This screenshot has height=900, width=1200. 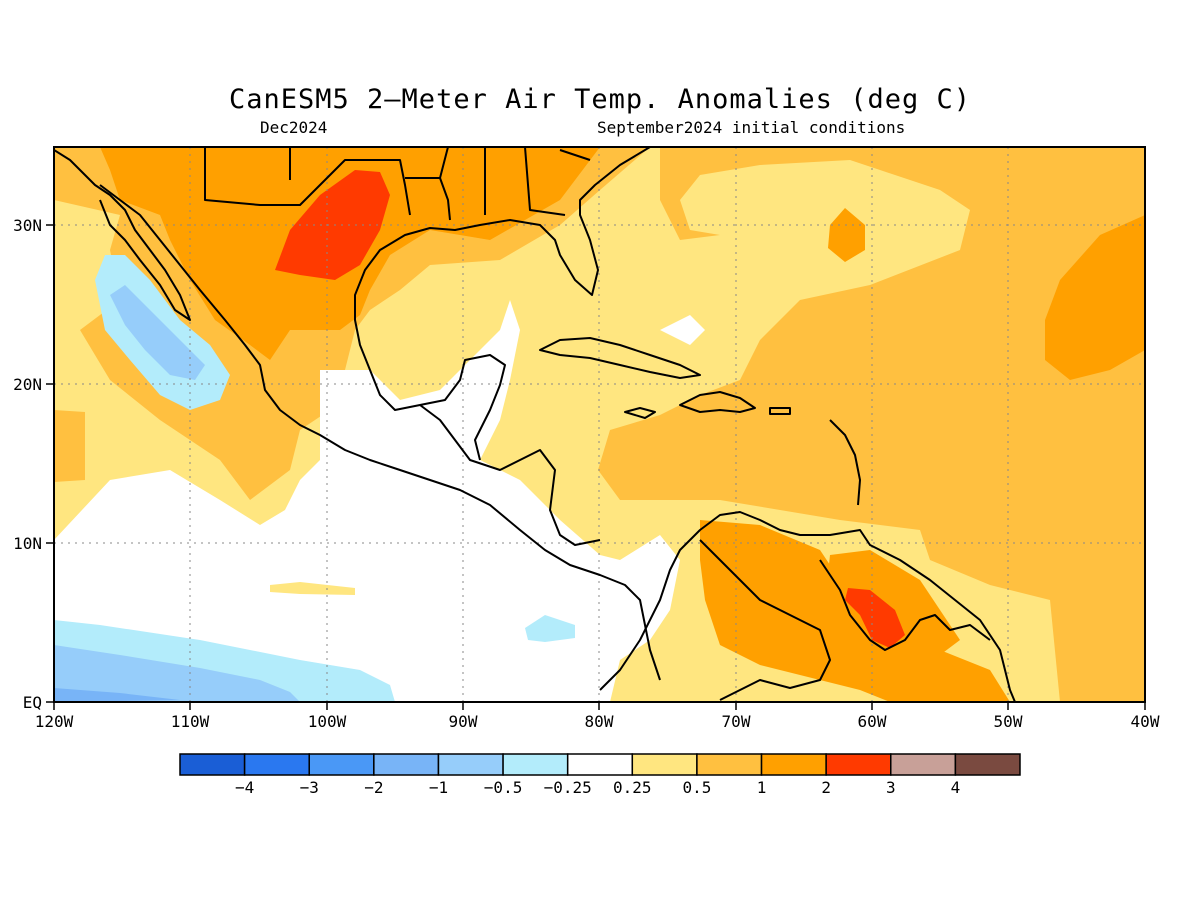 What do you see at coordinates (751, 127) in the screenshot?
I see `initial-conditions: September2024 initial conditions` at bounding box center [751, 127].